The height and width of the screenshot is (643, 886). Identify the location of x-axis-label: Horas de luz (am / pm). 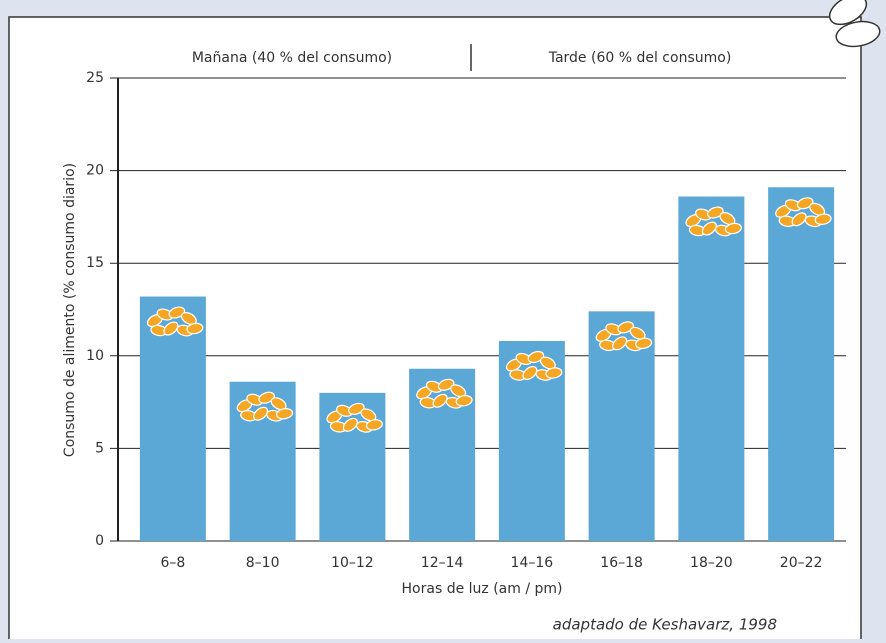
(482, 589).